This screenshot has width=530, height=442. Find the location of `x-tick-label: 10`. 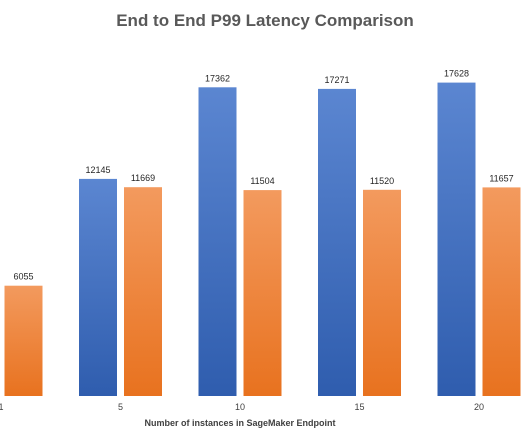

x-tick-label: 10 is located at coordinates (240, 407).